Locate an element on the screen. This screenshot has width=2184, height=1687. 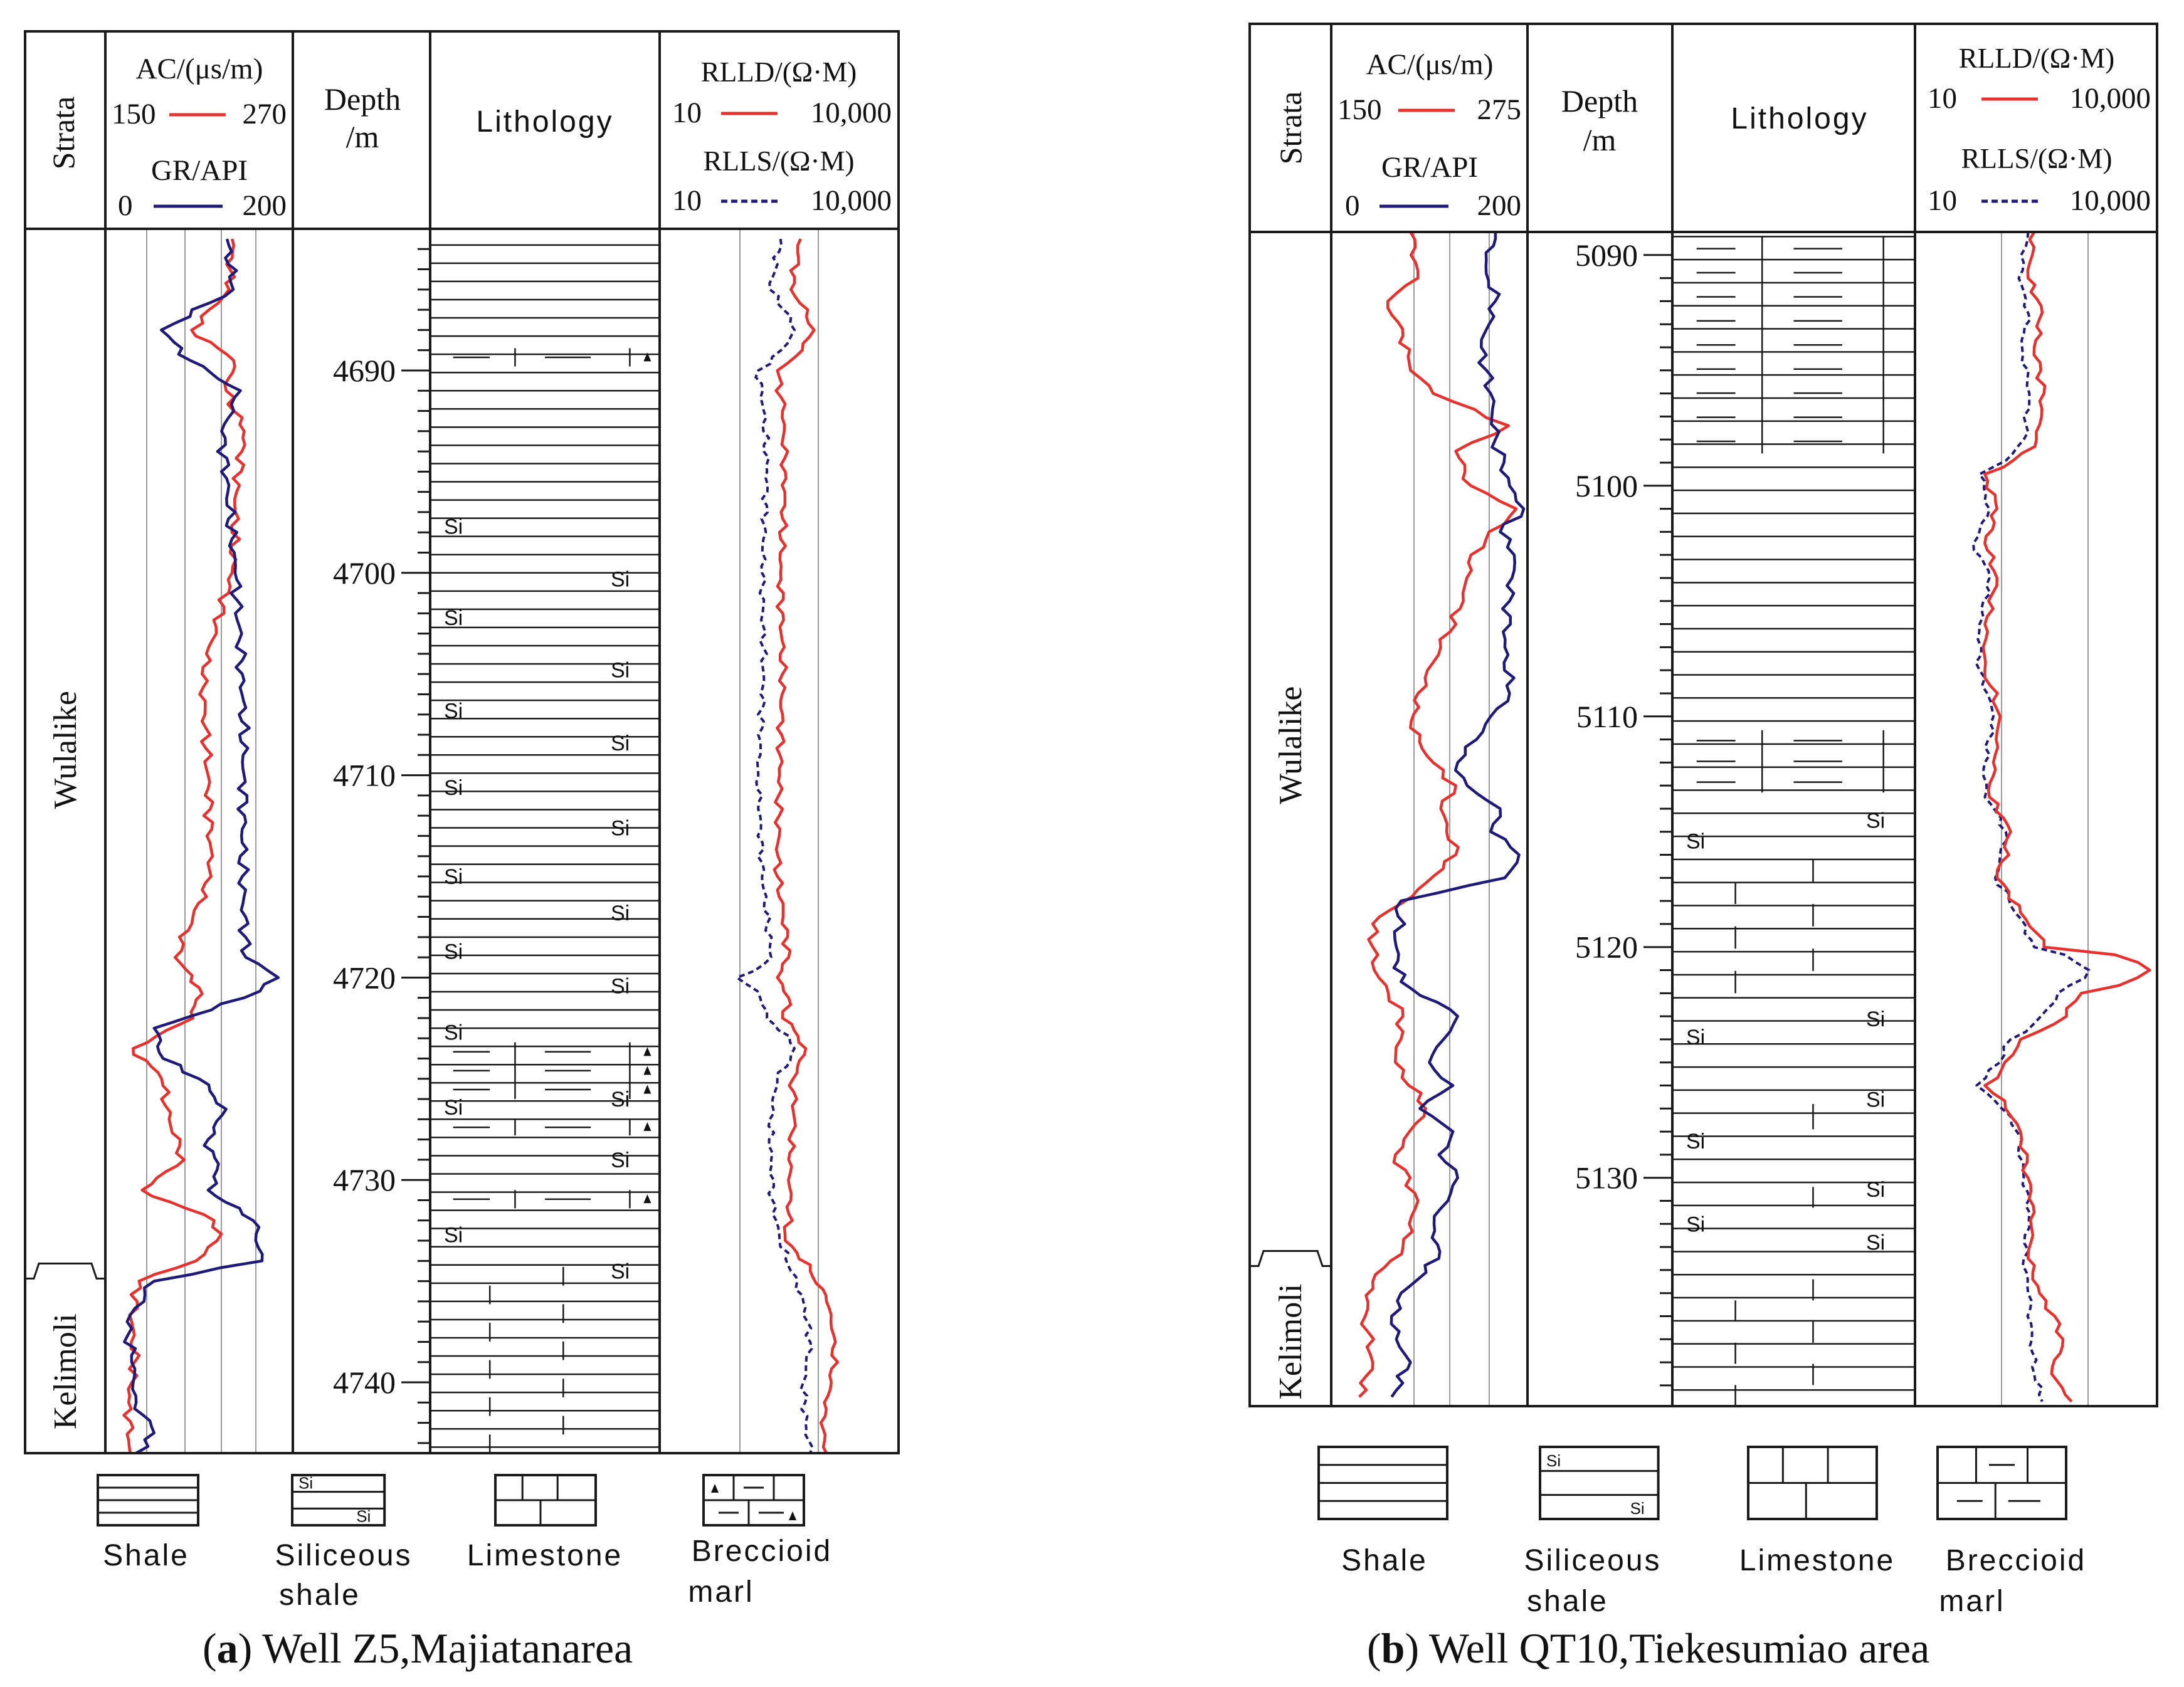
panel-b-depth-header: Depth is located at coordinates (1600, 101).